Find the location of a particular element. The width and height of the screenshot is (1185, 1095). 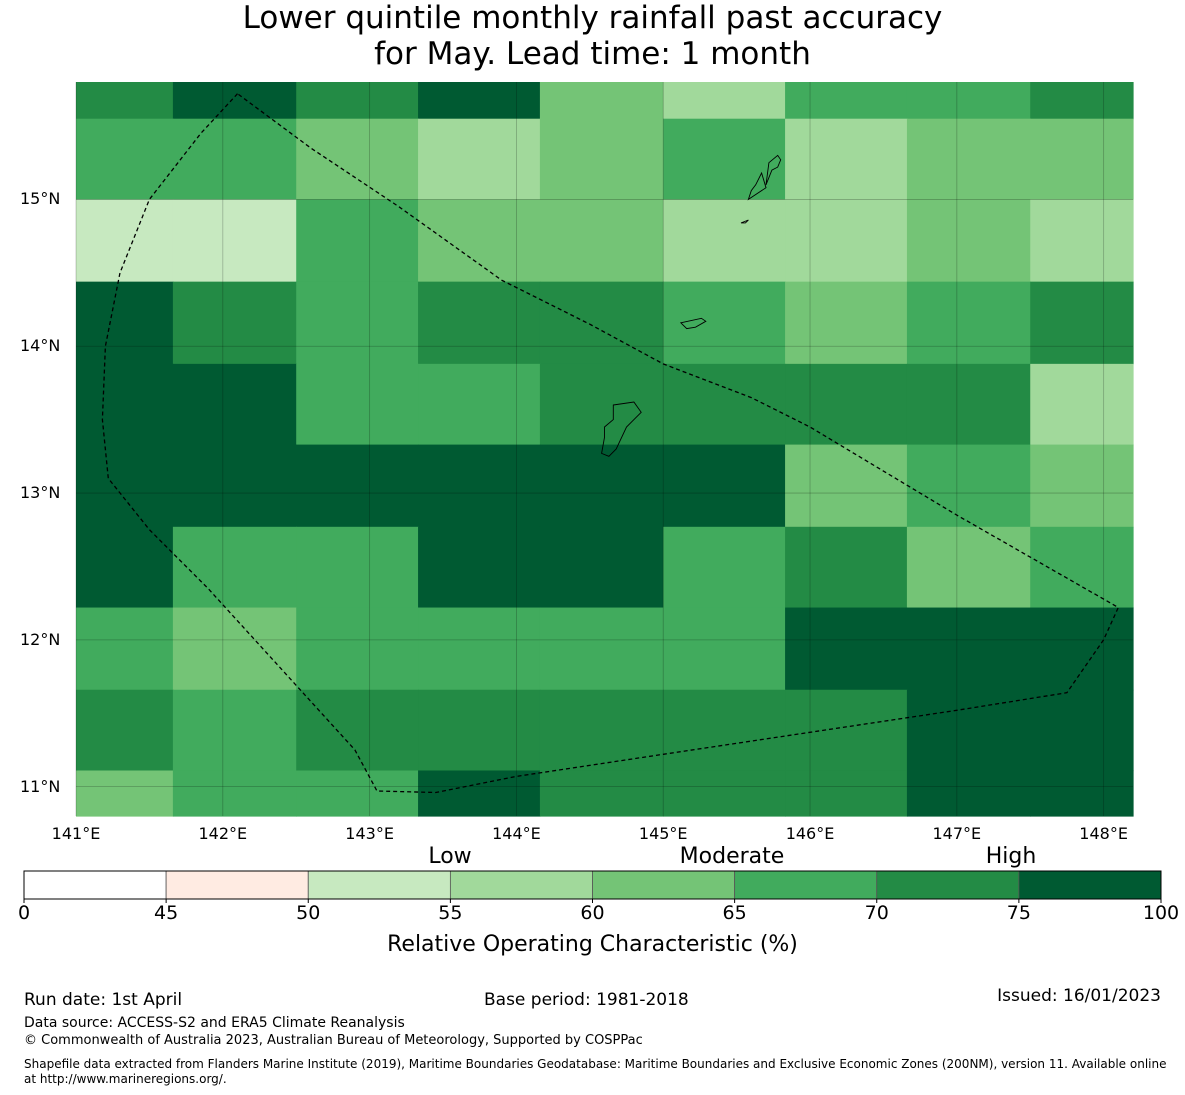

grid-cell-r8-c8 is located at coordinates (1082, 730).